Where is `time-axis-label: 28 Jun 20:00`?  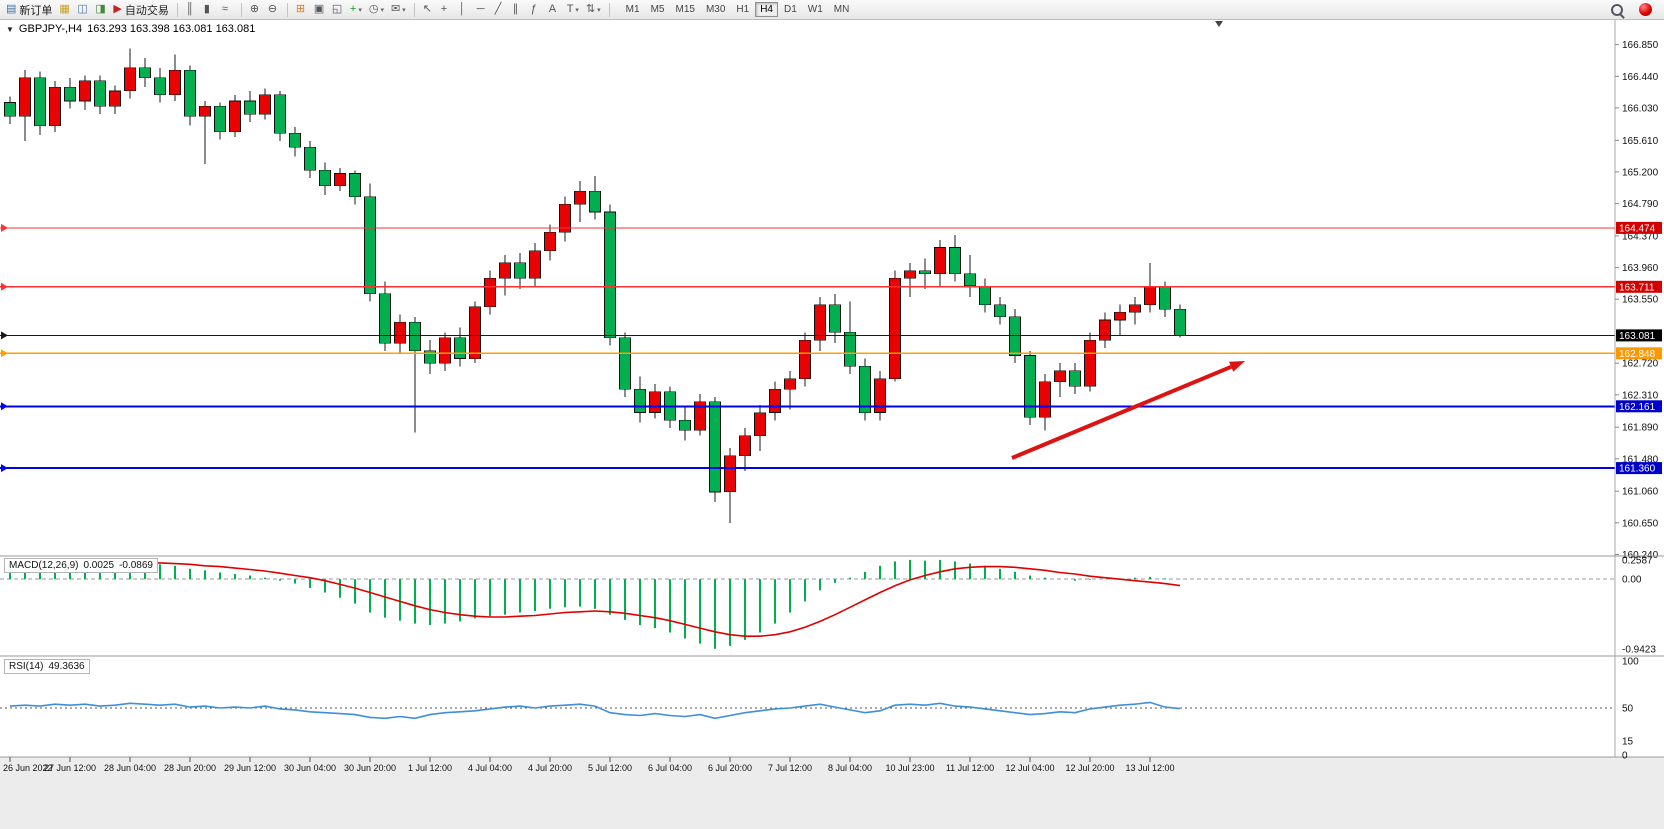 time-axis-label: 28 Jun 20:00 is located at coordinates (190, 768).